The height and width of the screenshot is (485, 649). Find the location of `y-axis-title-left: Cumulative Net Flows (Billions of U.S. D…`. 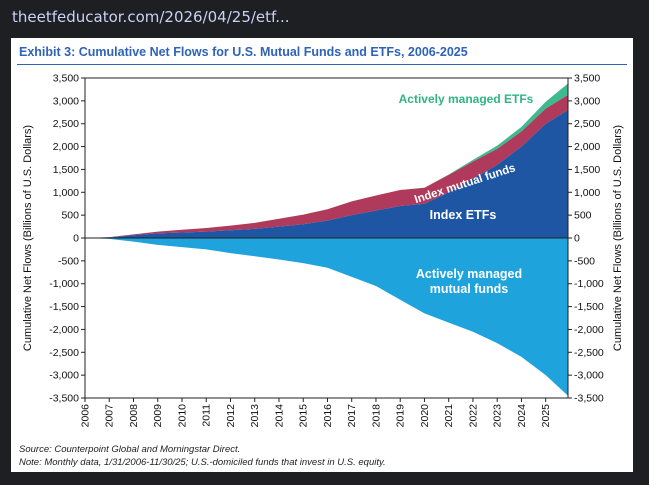

y-axis-title-left: Cumulative Net Flows (Billions of U.S. D… is located at coordinates (28, 238).